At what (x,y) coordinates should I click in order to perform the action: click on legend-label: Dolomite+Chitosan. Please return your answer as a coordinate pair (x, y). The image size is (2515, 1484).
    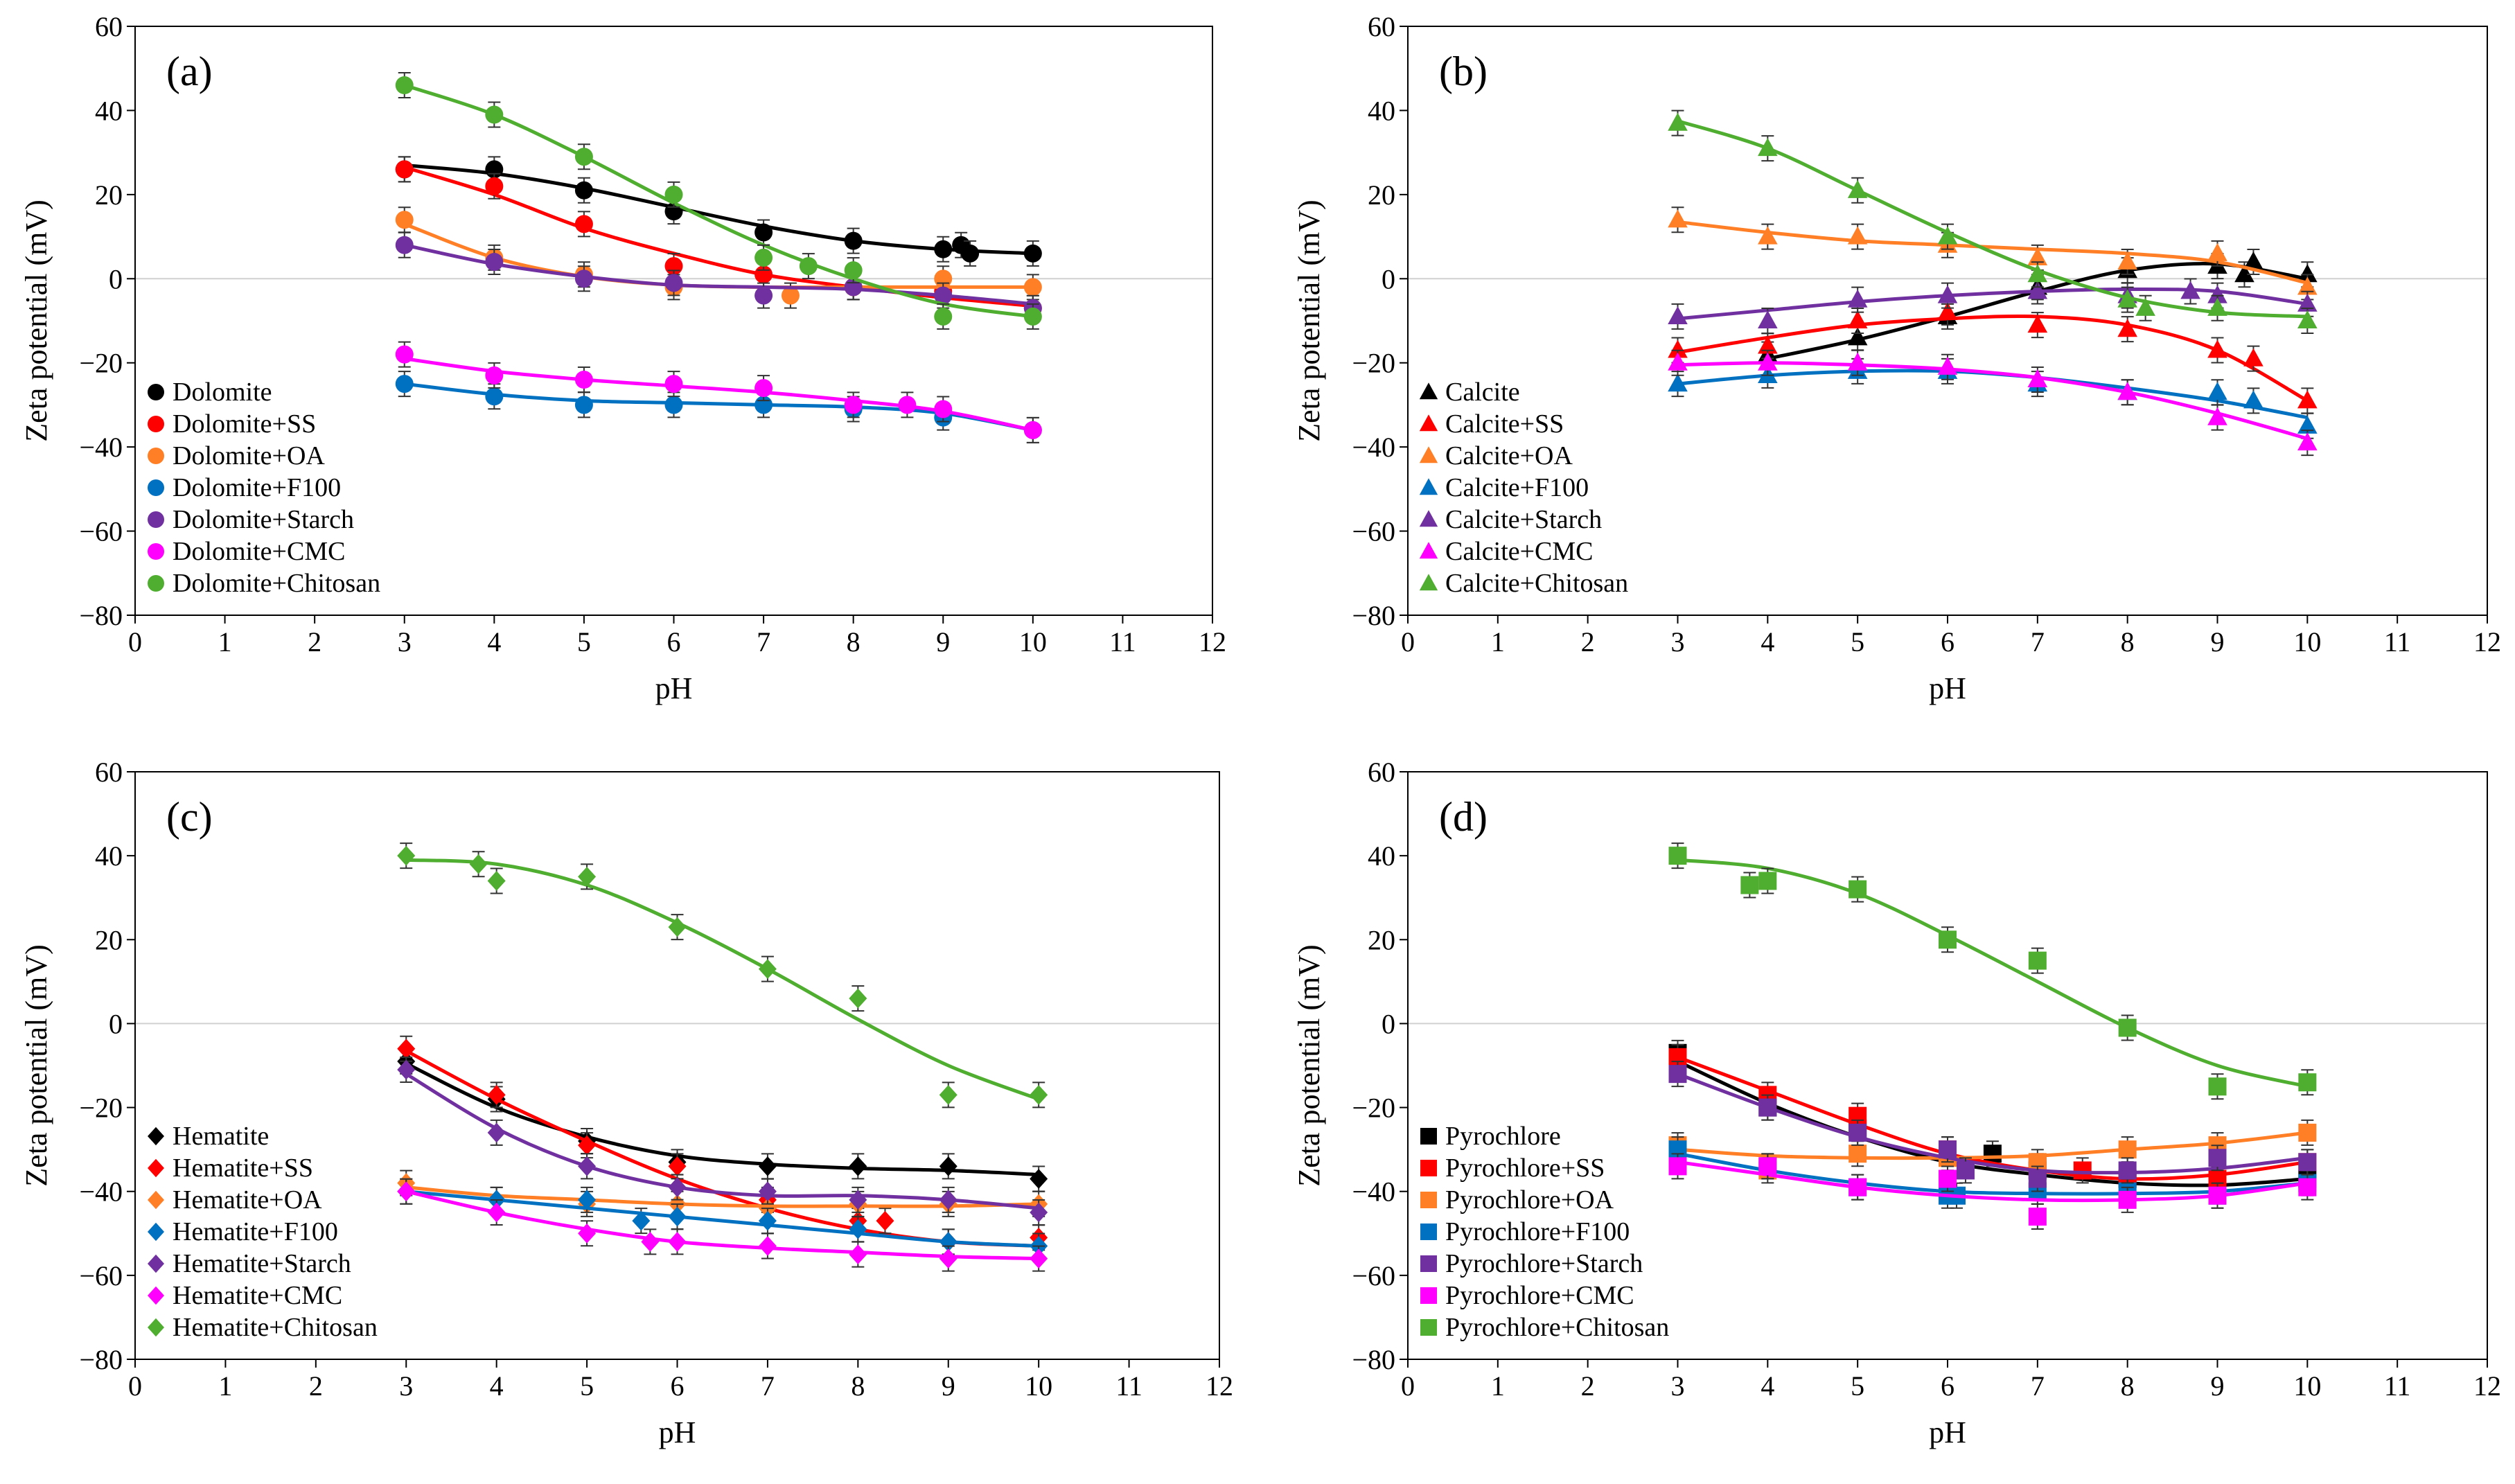
    Looking at the image, I should click on (276, 583).